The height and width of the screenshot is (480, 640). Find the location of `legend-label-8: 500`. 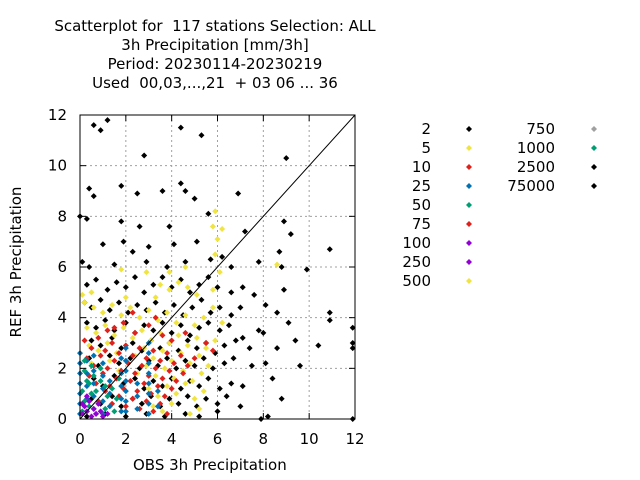

legend-label-8: 500 is located at coordinates (416, 281).